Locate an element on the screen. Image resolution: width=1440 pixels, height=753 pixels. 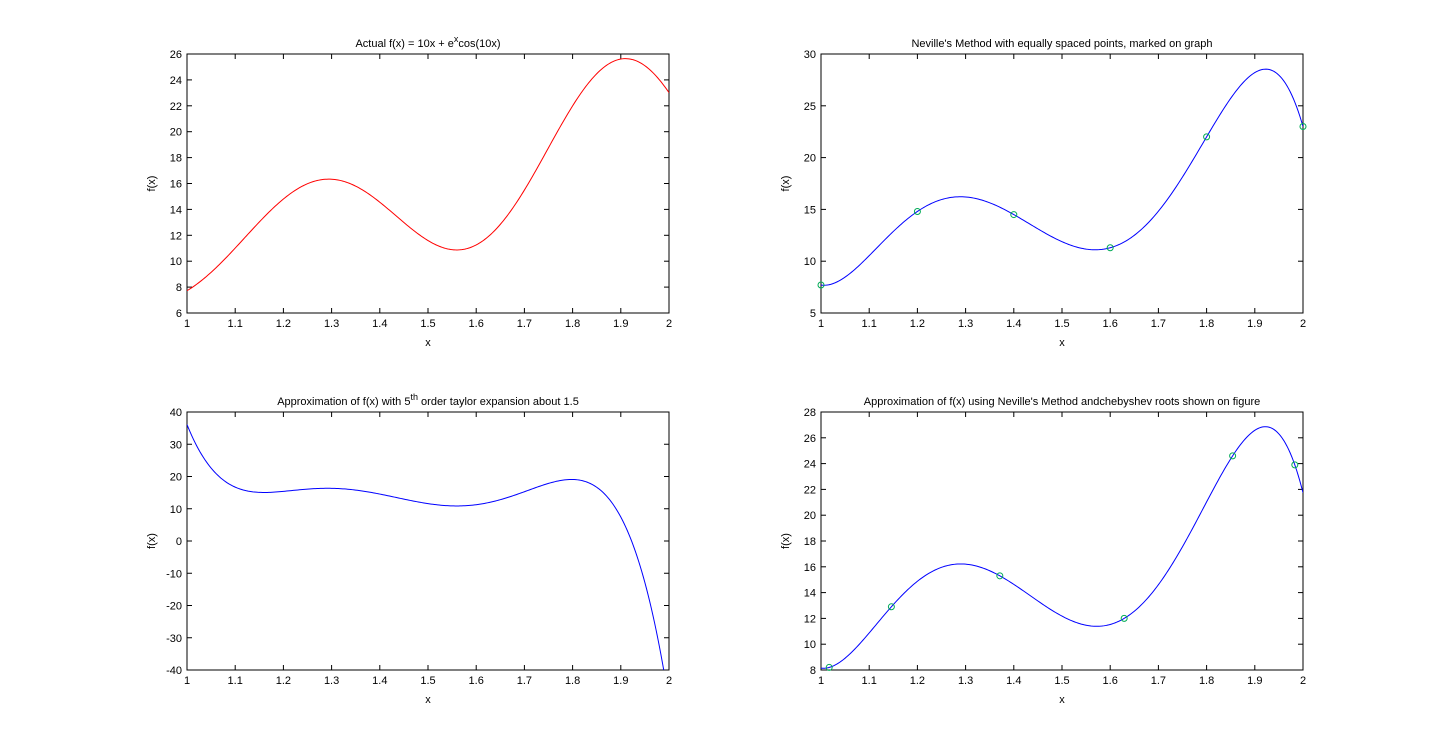
y-tick-label: 40 is located at coordinates (176, 413).